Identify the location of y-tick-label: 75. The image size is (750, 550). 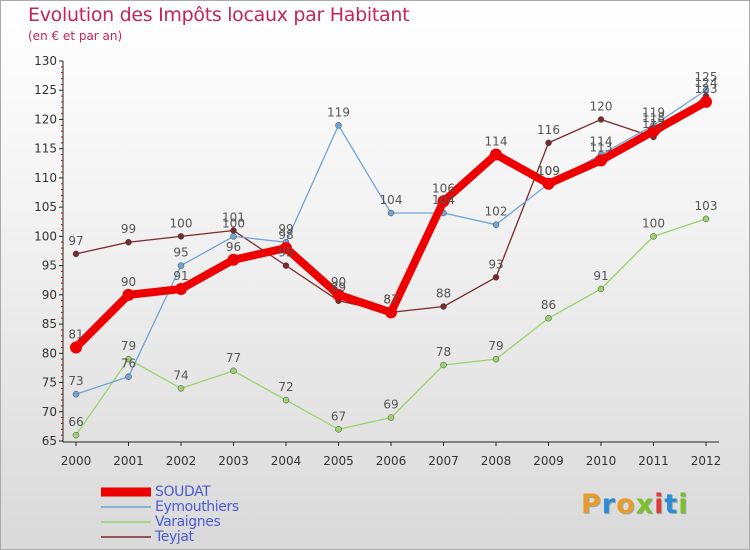
(49, 383).